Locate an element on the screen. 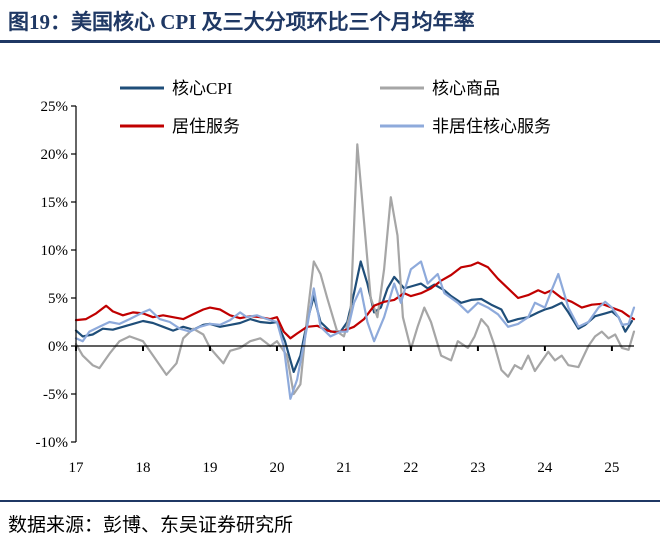 Image resolution: width=660 pixels, height=542 pixels. legend-label: 核心CPI is located at coordinates (202, 88).